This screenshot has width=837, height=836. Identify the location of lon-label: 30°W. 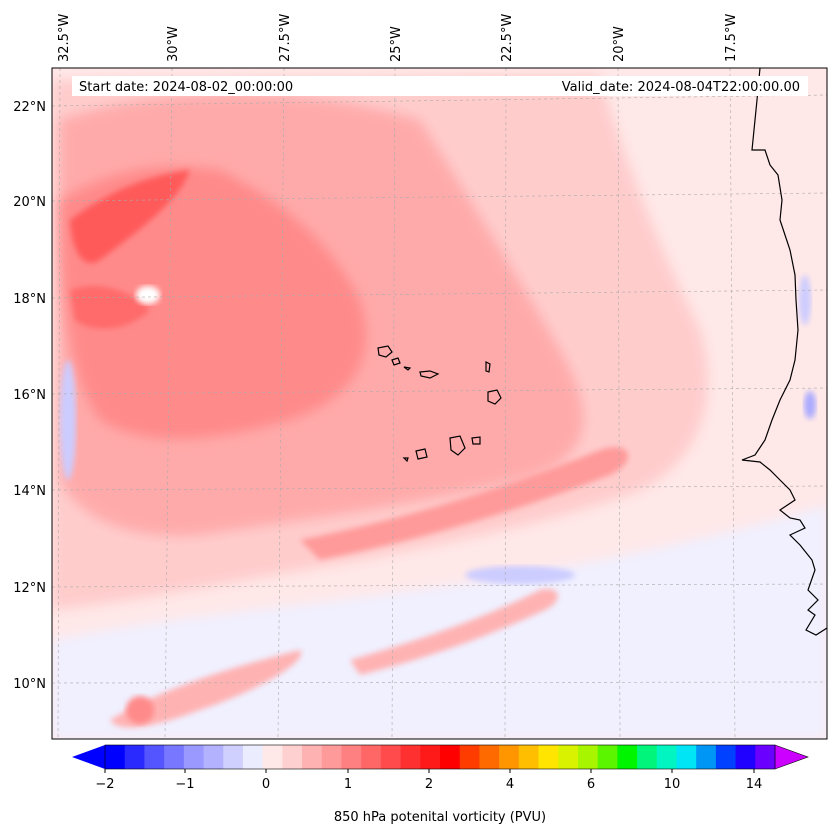
(173, 44).